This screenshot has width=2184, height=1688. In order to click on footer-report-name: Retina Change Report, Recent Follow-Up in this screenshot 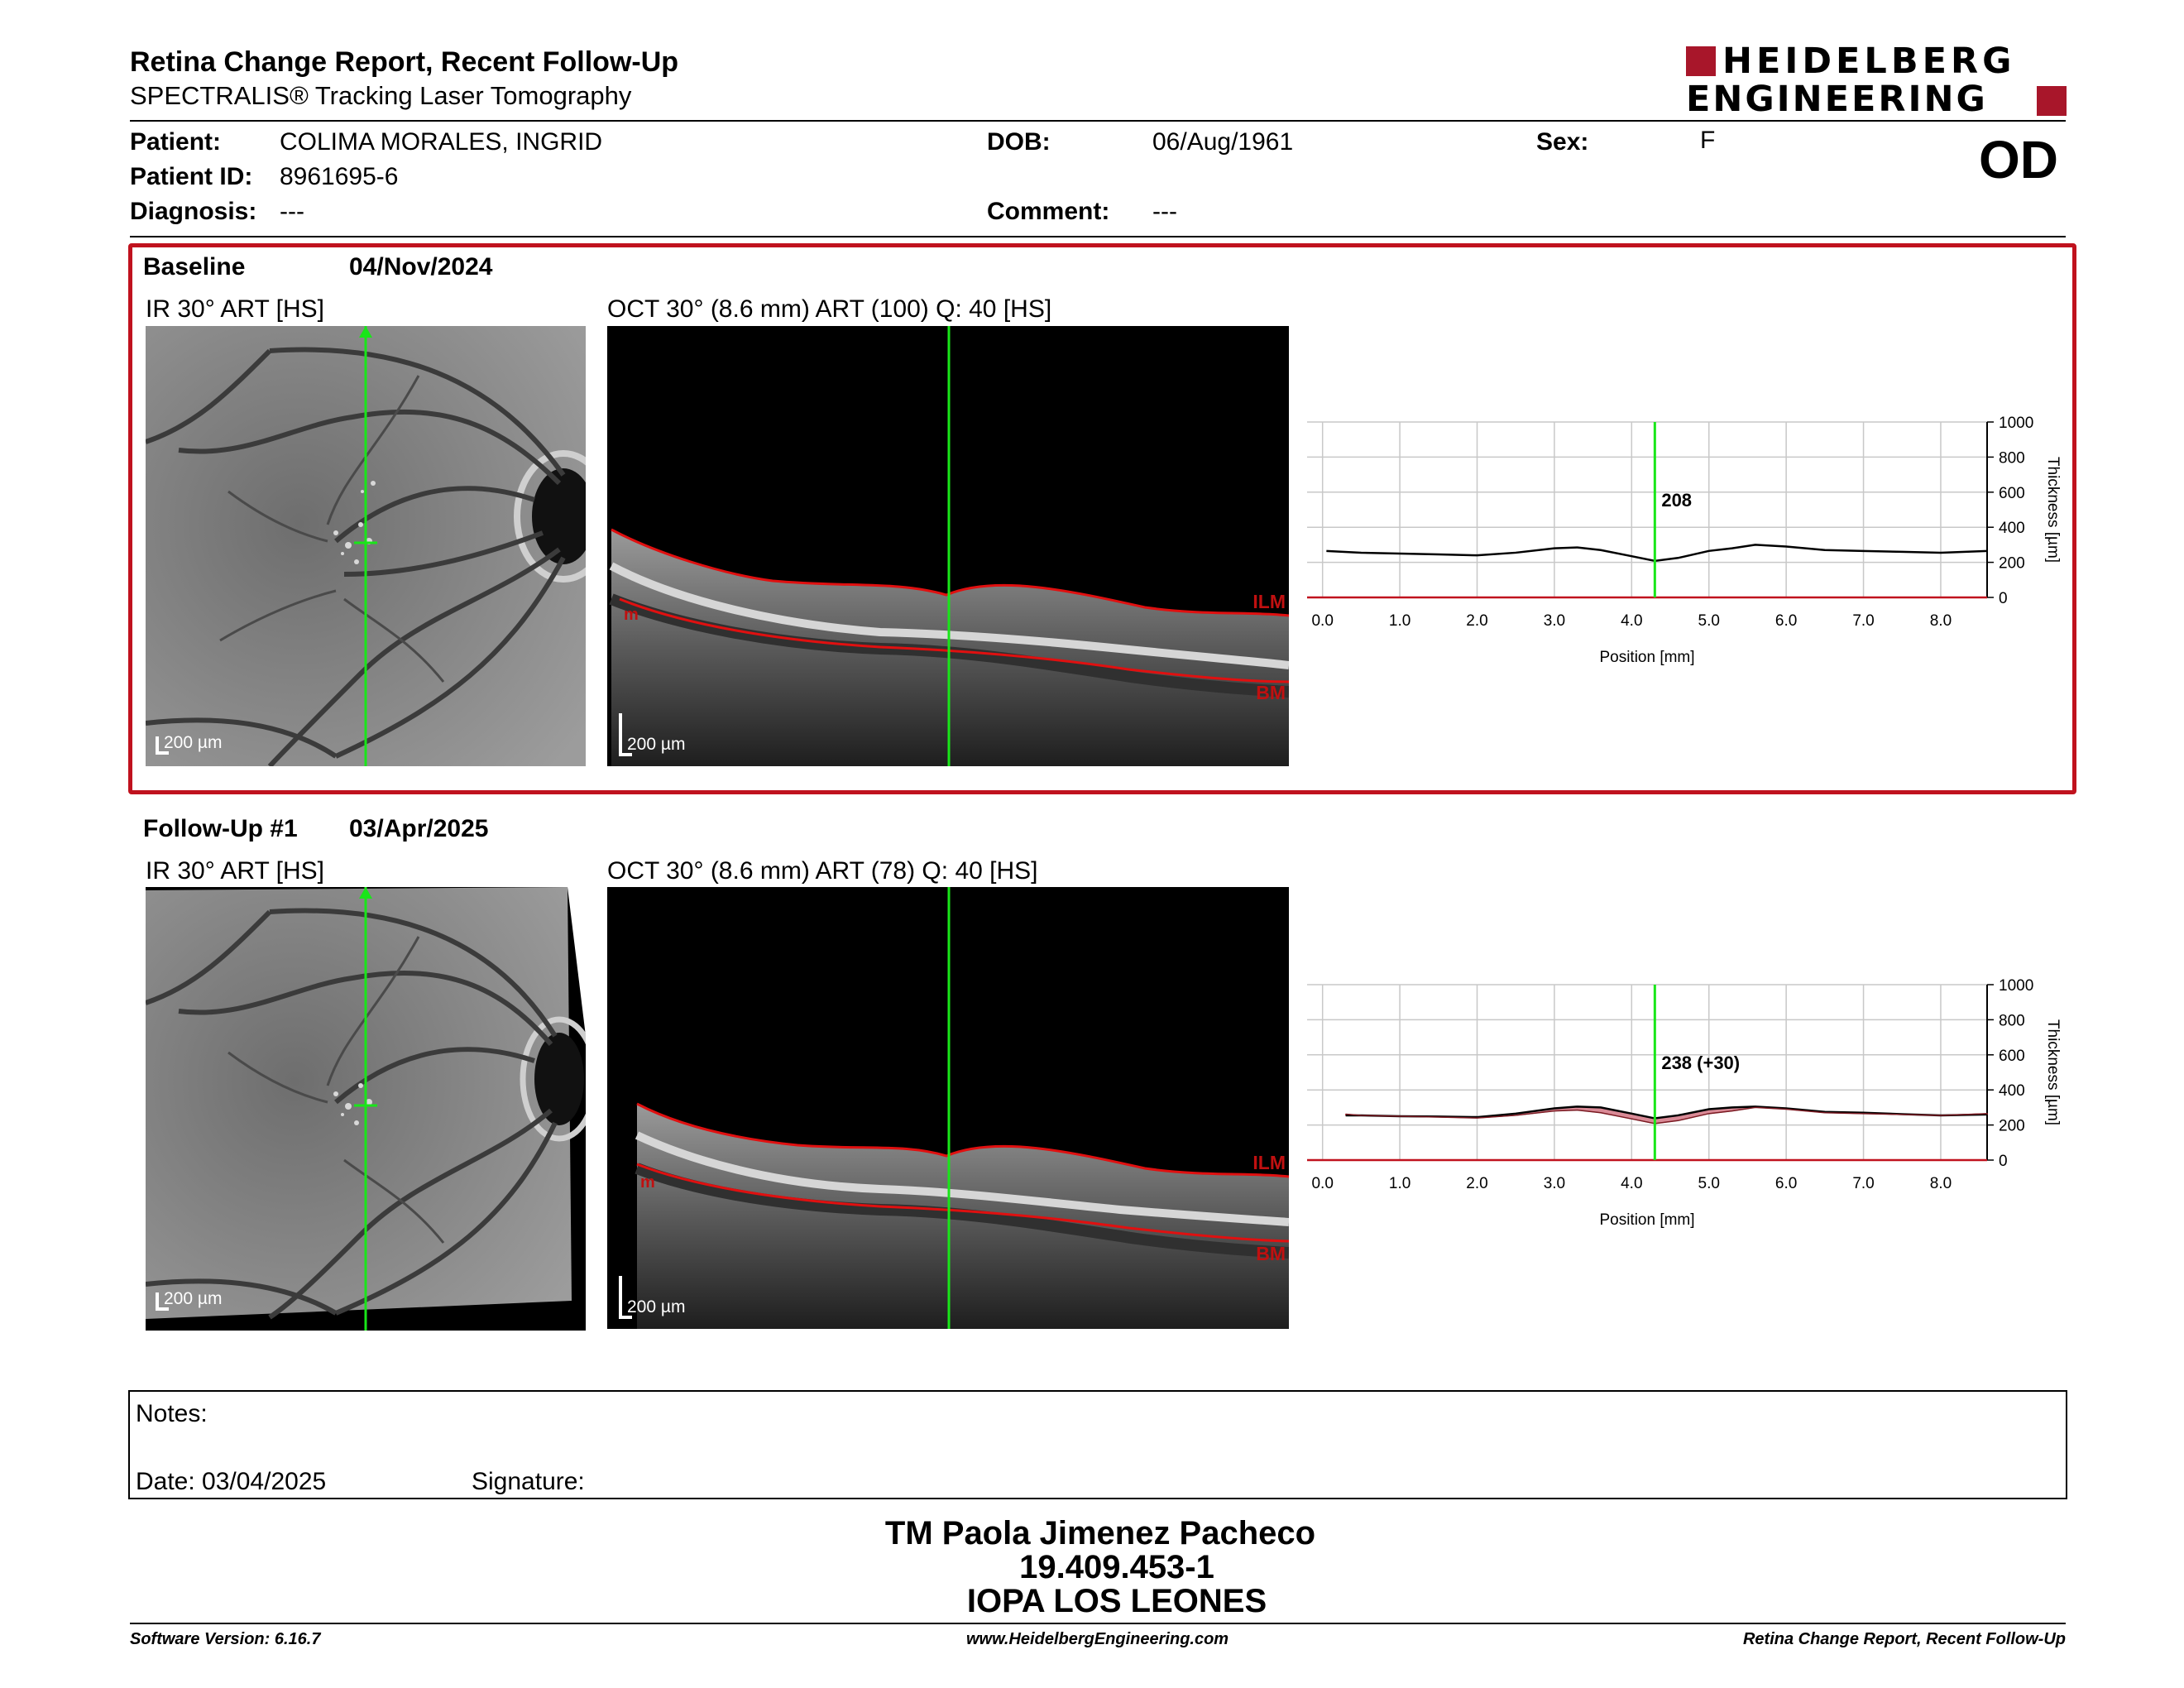, I will do `click(1904, 1639)`.